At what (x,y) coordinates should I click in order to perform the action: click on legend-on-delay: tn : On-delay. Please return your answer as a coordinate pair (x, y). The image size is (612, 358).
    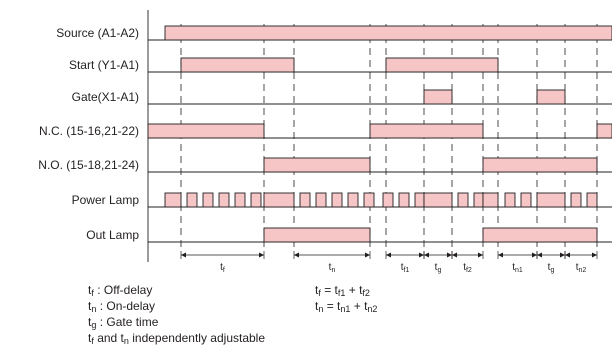
    Looking at the image, I should click on (122, 306).